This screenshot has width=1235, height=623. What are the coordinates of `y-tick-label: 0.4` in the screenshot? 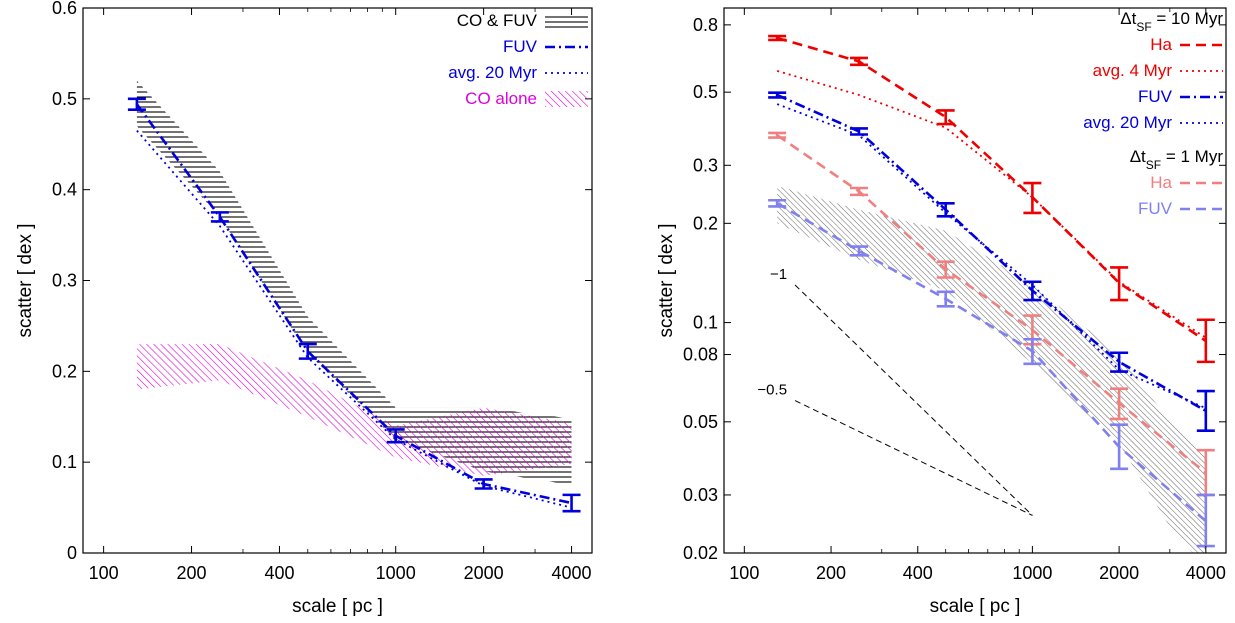 It's located at (64, 190).